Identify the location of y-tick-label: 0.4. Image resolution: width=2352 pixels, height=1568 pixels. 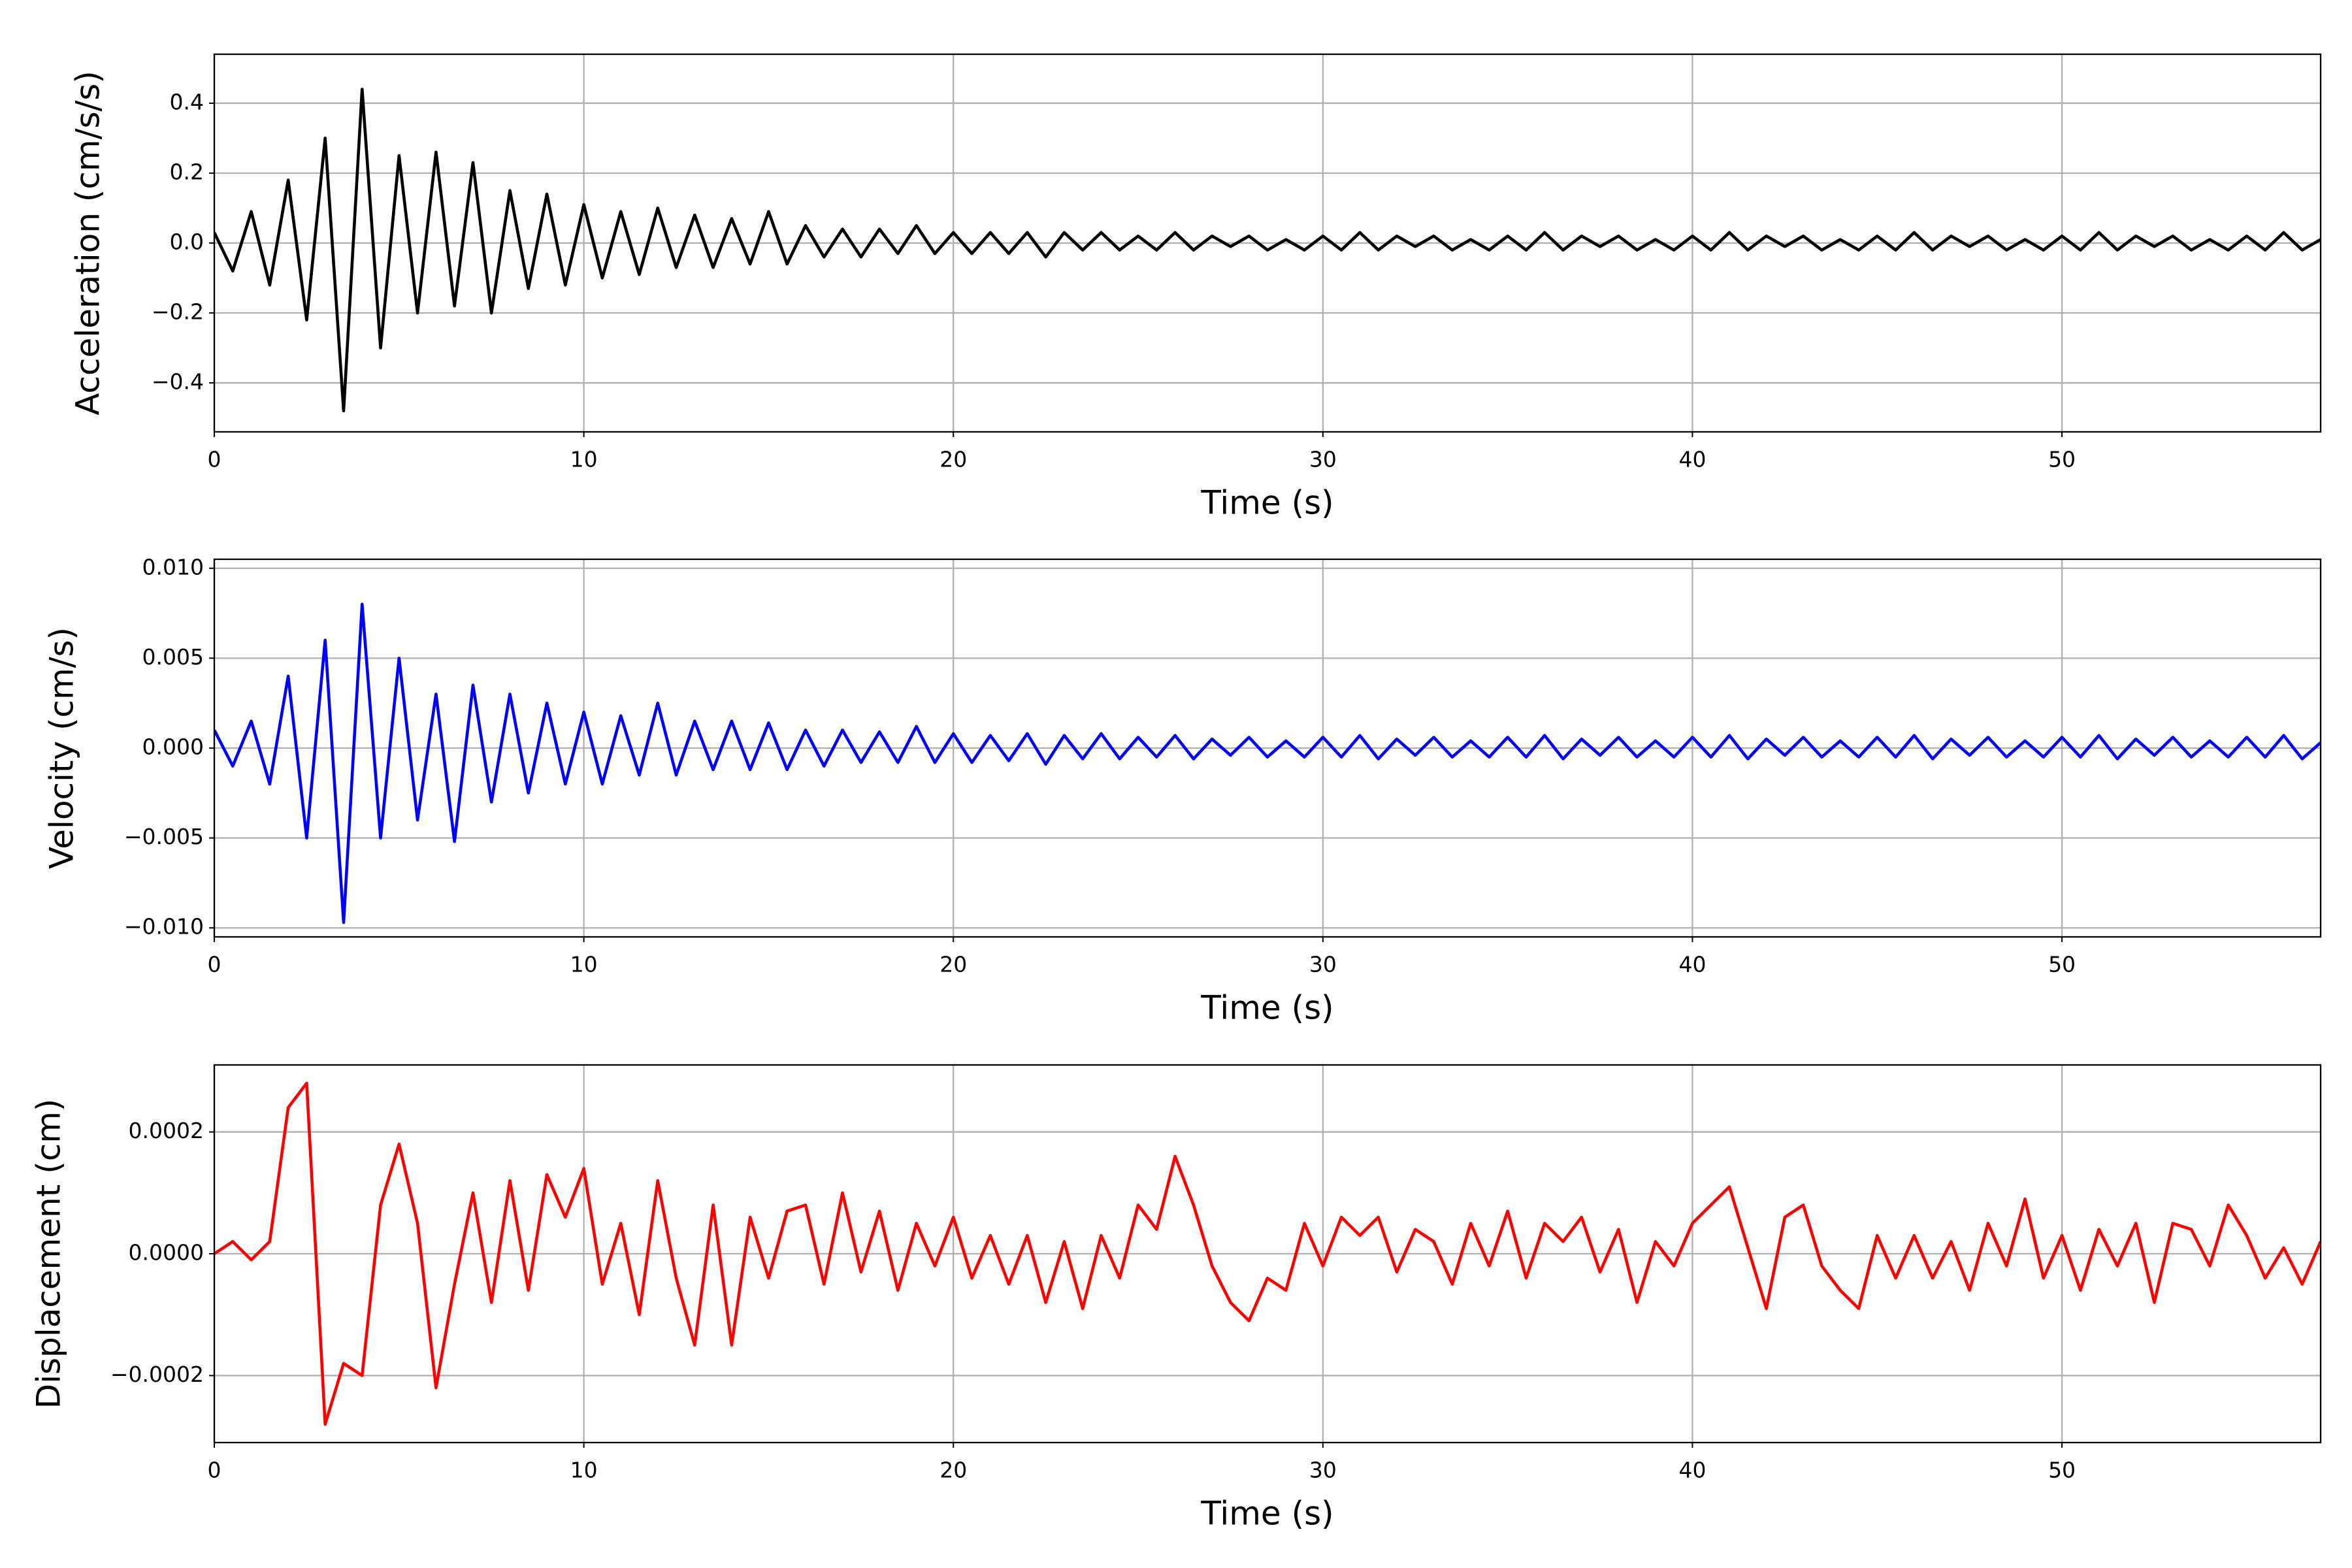
(187, 101).